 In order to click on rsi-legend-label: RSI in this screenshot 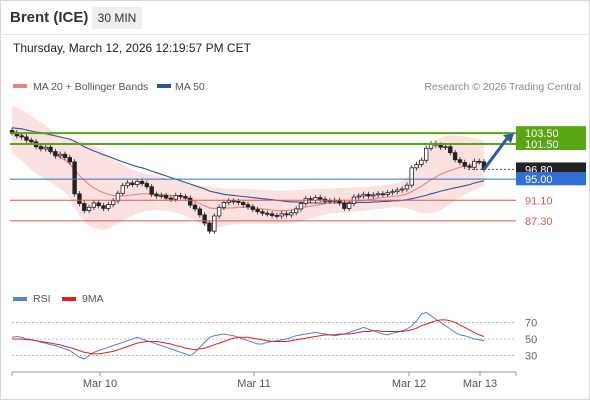, I will do `click(42, 299)`.